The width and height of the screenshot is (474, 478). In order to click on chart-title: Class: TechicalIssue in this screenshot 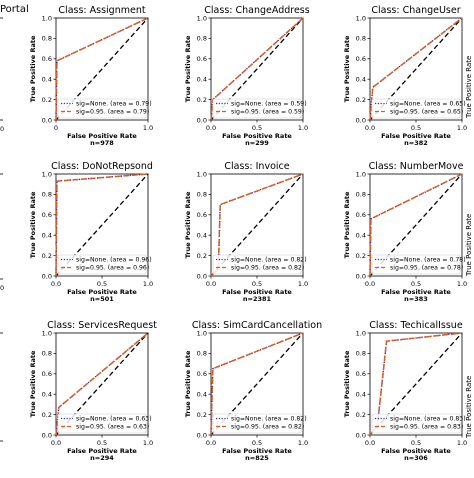, I will do `click(416, 325)`.